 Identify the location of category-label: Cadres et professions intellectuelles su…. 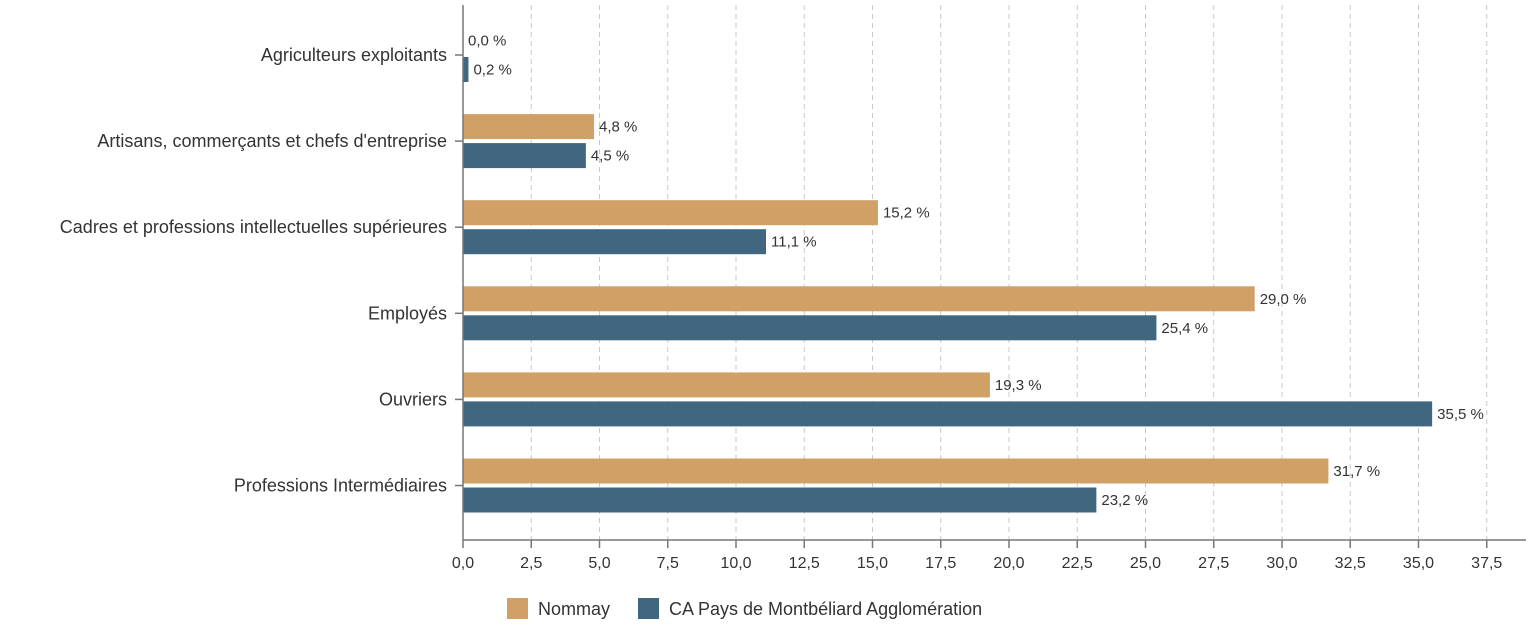
(253, 227).